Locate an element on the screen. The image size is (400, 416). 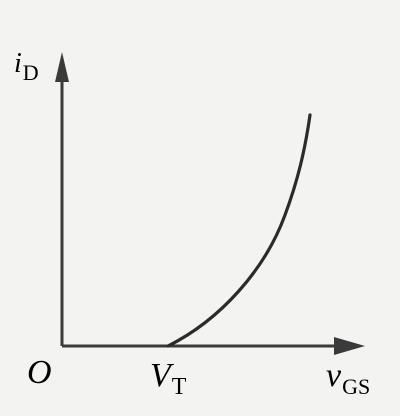
y-axis-label: iD is located at coordinates (26, 66).